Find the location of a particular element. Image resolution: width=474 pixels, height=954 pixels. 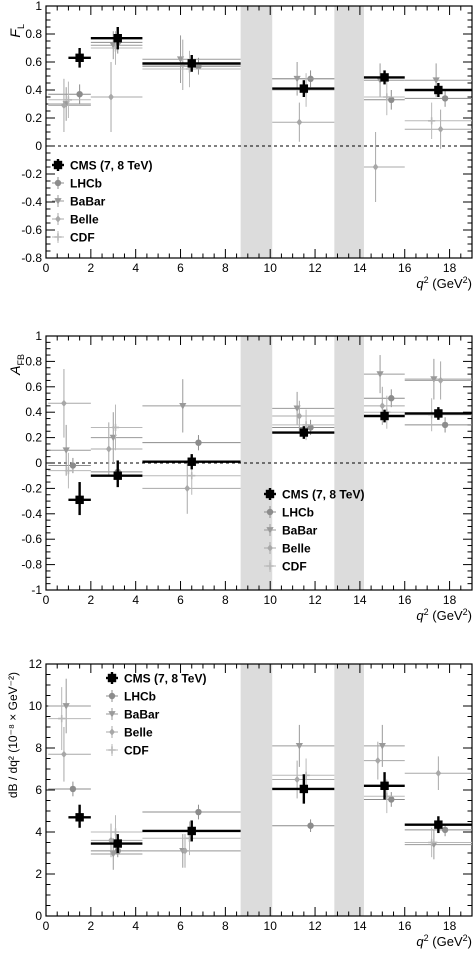

y-tick-label: 10 is located at coordinates (36, 706).